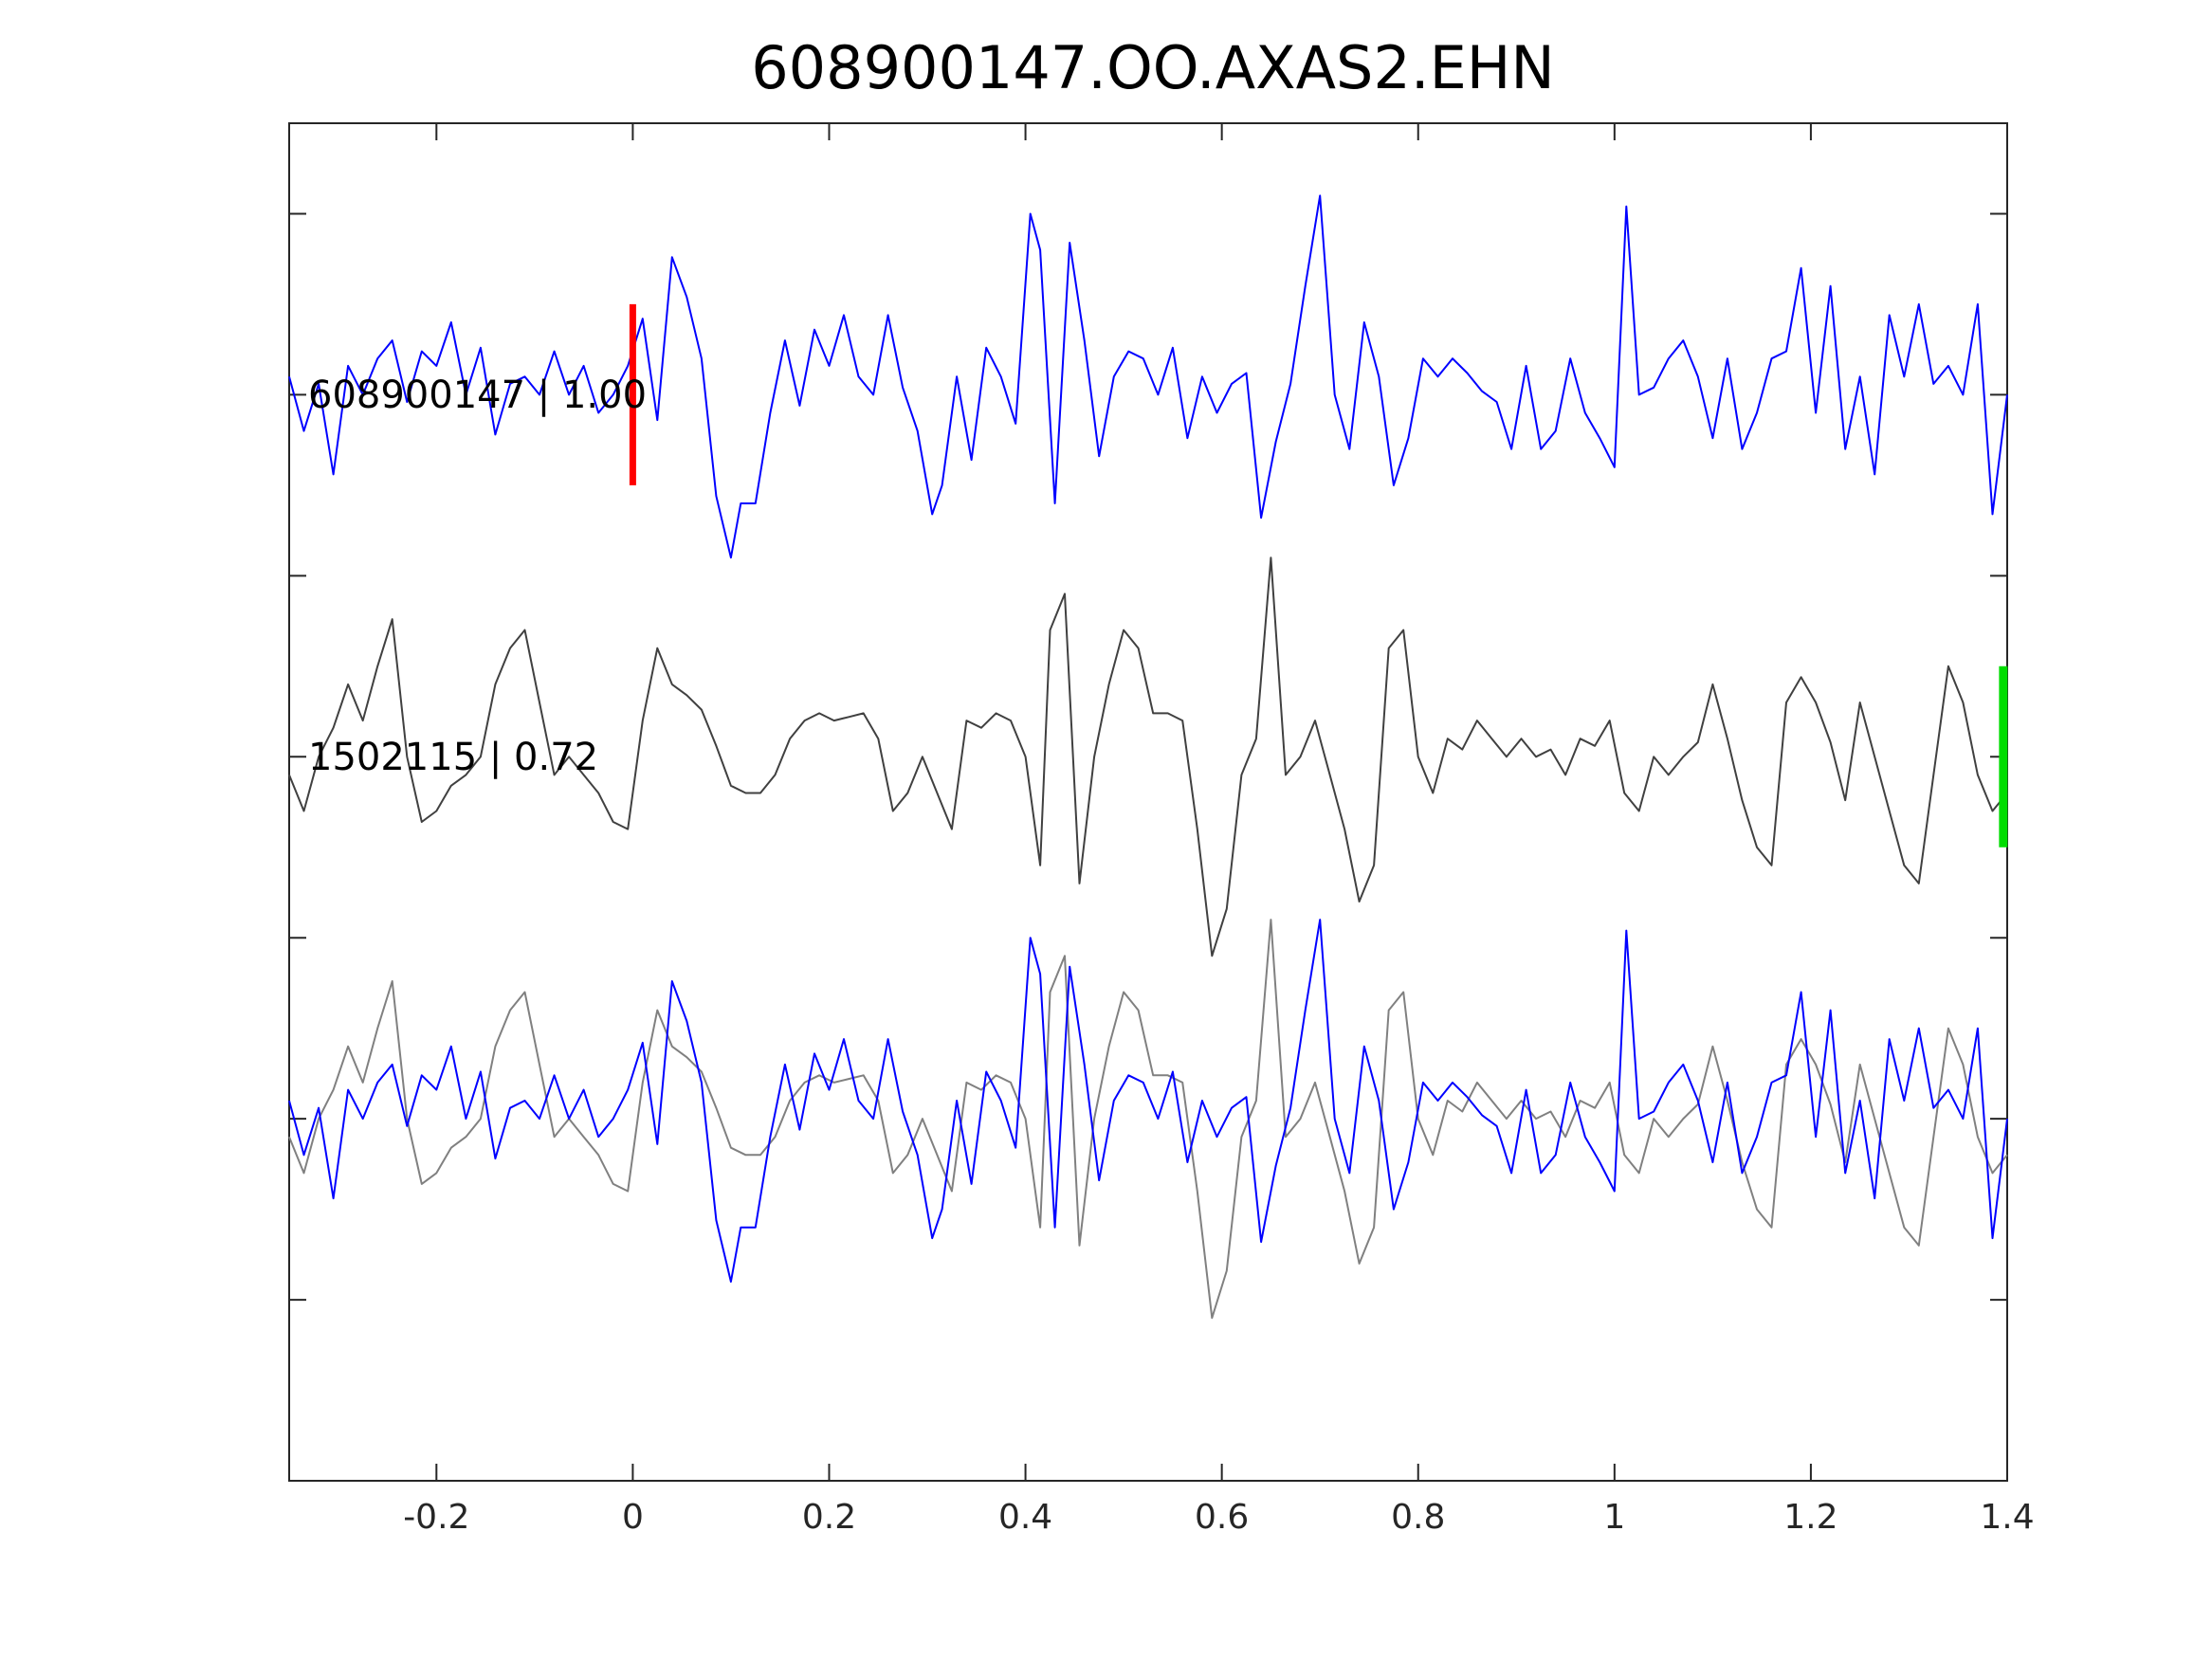 This screenshot has width=2212, height=1659. What do you see at coordinates (1222, 1517) in the screenshot?
I see `x-tick-label-4: 0.6` at bounding box center [1222, 1517].